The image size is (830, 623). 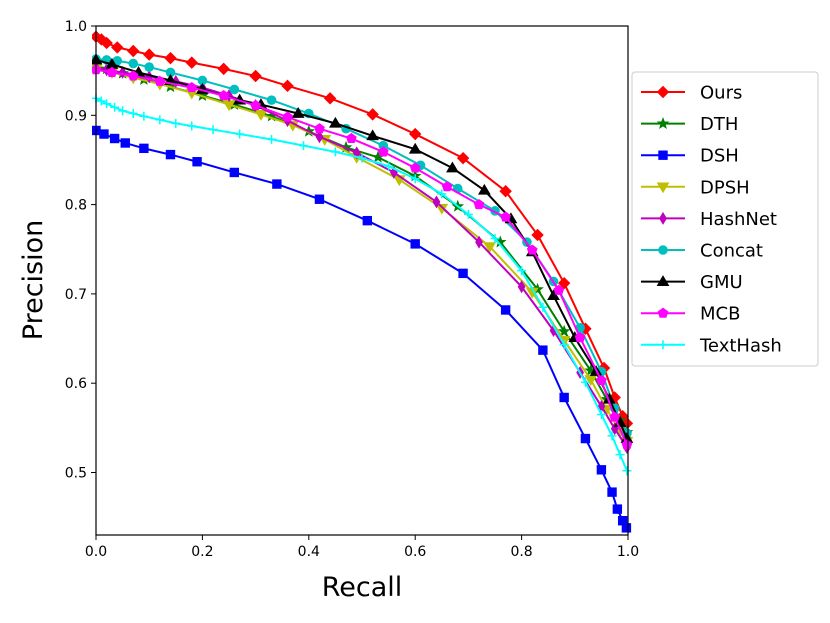 What do you see at coordinates (663, 280) in the screenshot?
I see `legend-marker-gmu` at bounding box center [663, 280].